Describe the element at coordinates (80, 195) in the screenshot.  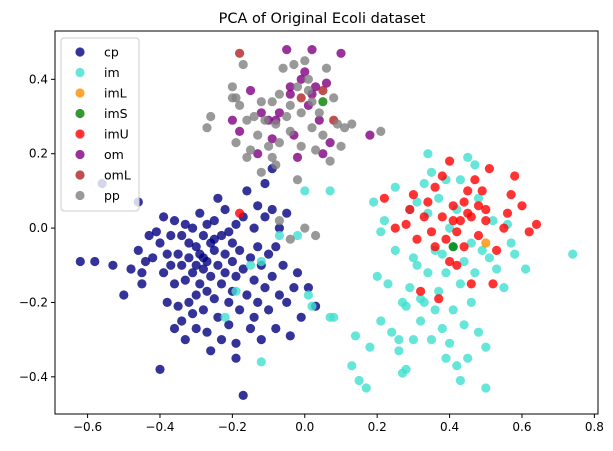
I see `legend-marker-pp` at that location.